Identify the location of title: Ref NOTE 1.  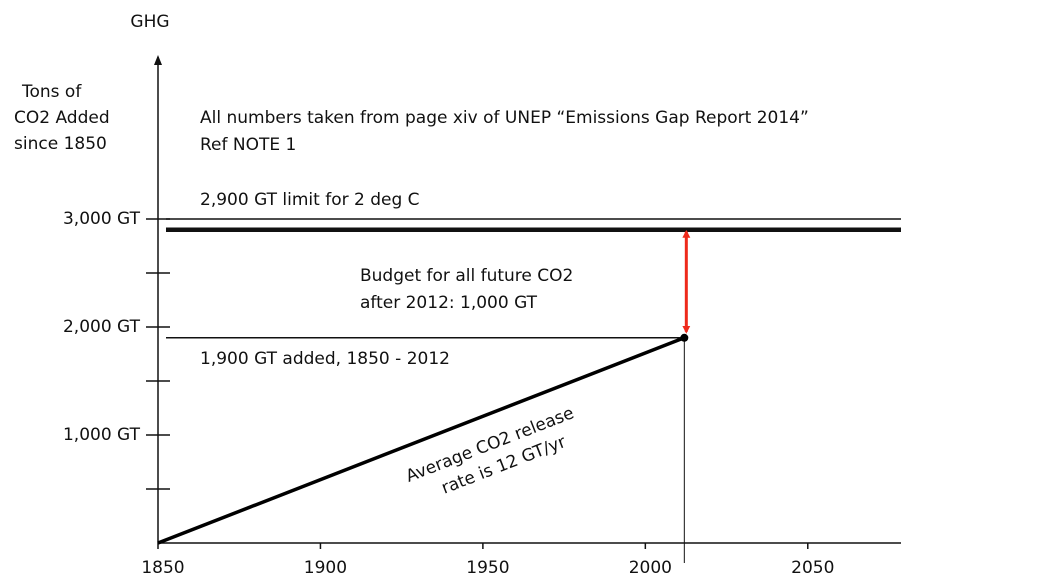
(248, 145).